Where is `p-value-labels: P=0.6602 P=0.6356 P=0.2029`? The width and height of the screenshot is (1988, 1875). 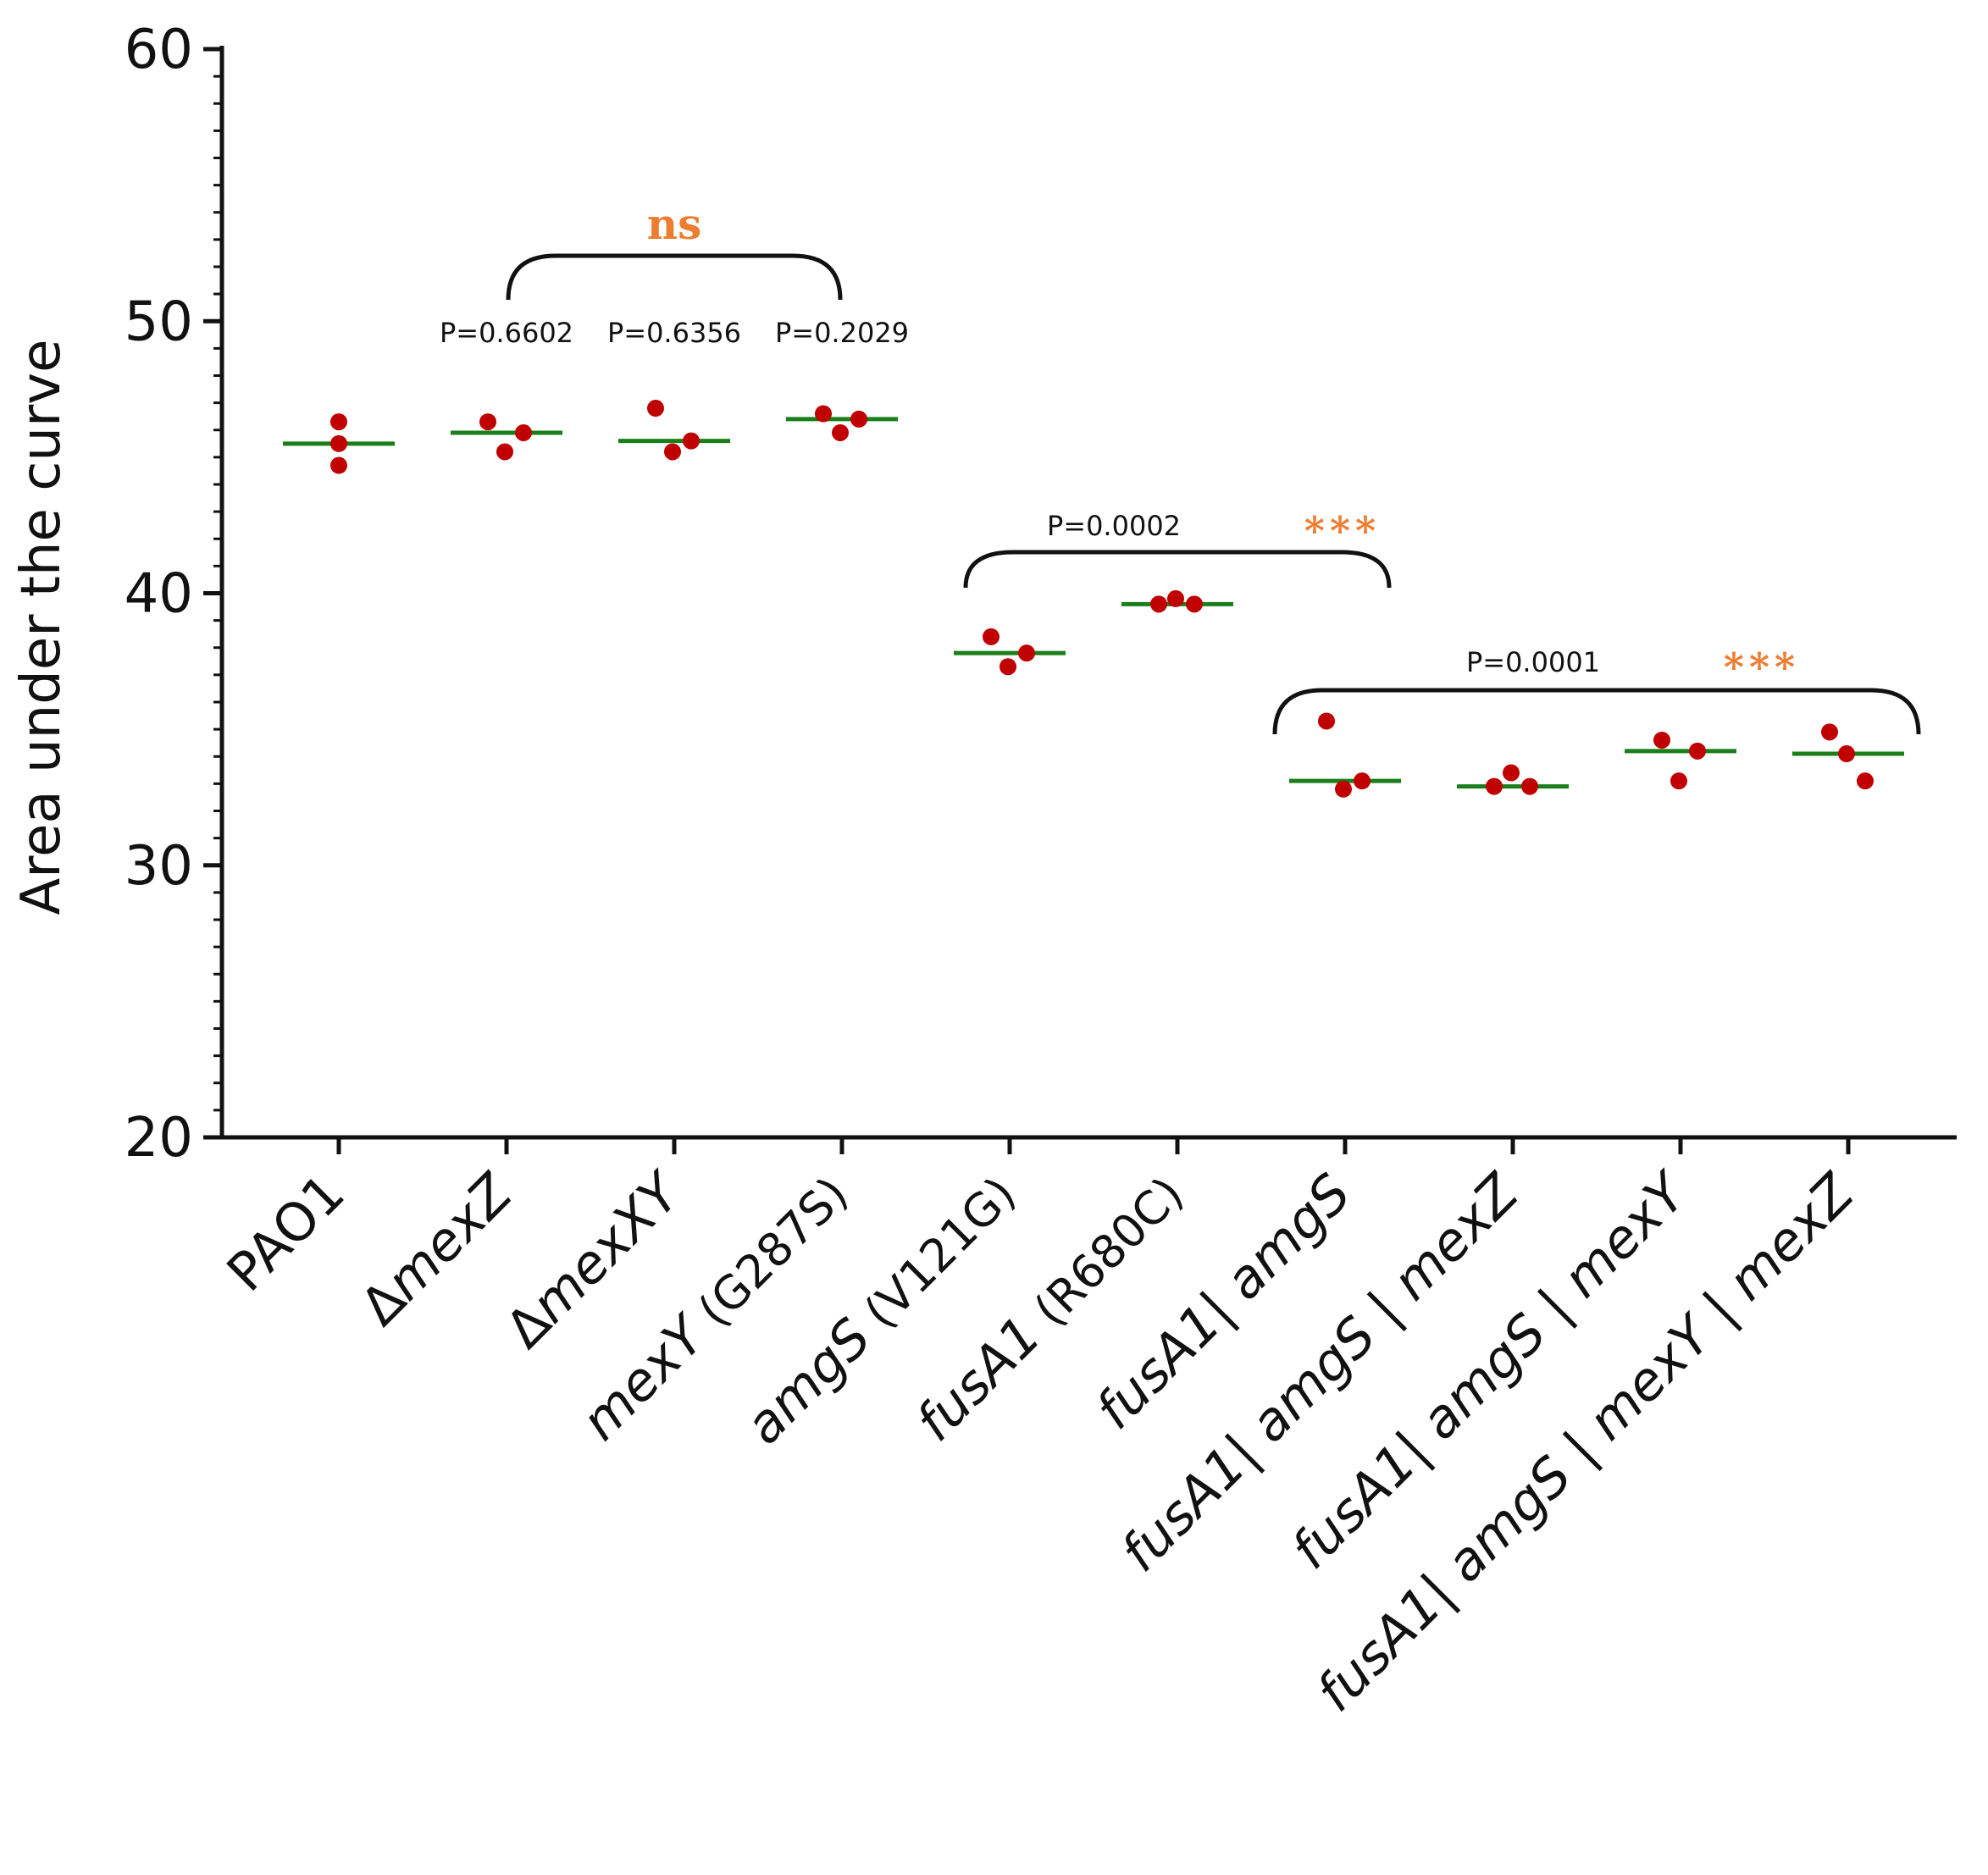 p-value-labels: P=0.6602 P=0.6356 P=0.2029 is located at coordinates (674, 333).